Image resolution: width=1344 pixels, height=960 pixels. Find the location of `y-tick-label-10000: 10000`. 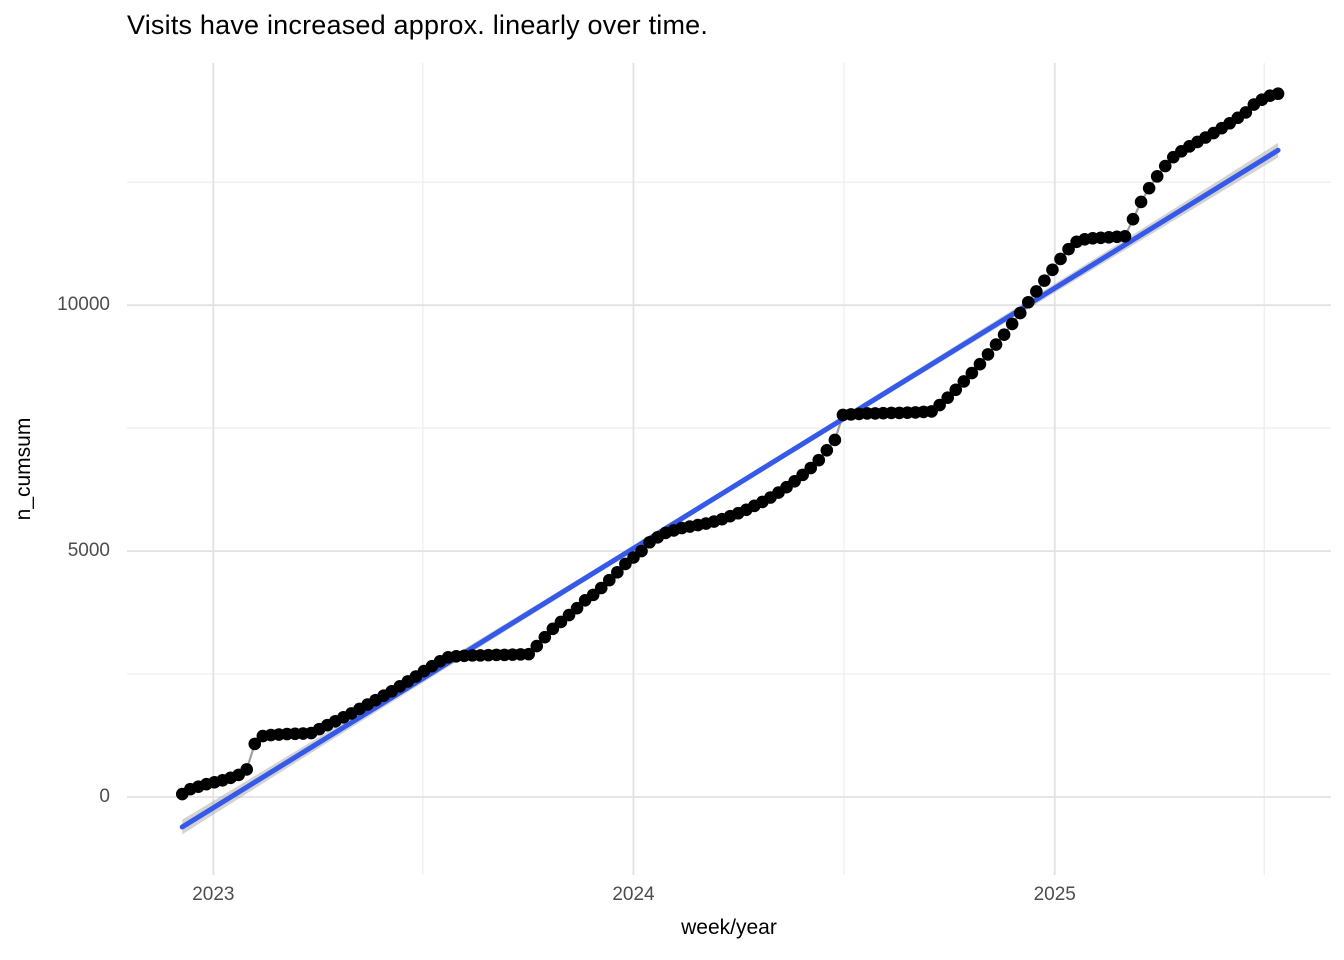

y-tick-label-10000: 10000 is located at coordinates (83, 305).